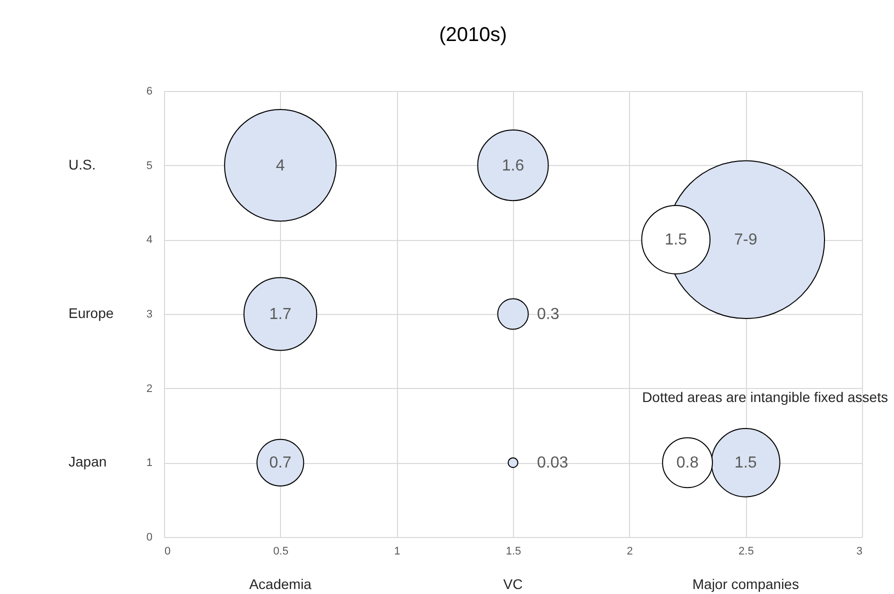 This screenshot has width=894, height=594. I want to click on annotation: 0.7, so click(280, 463).